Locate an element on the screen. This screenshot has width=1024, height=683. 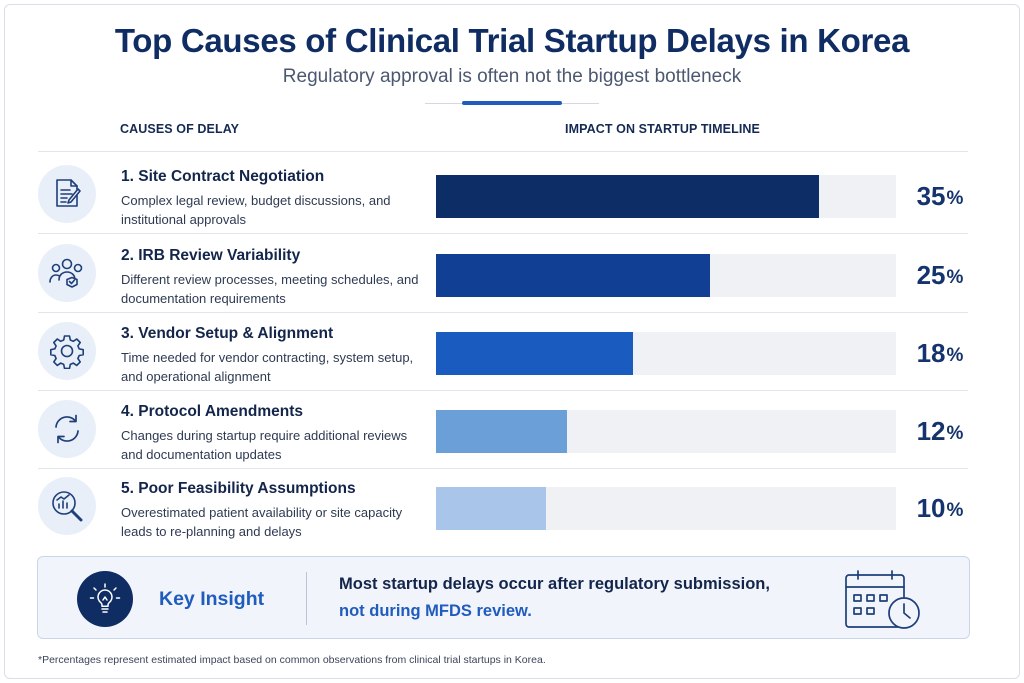
cause-title: 1. Site Contract Negotiation is located at coordinates (223, 176).